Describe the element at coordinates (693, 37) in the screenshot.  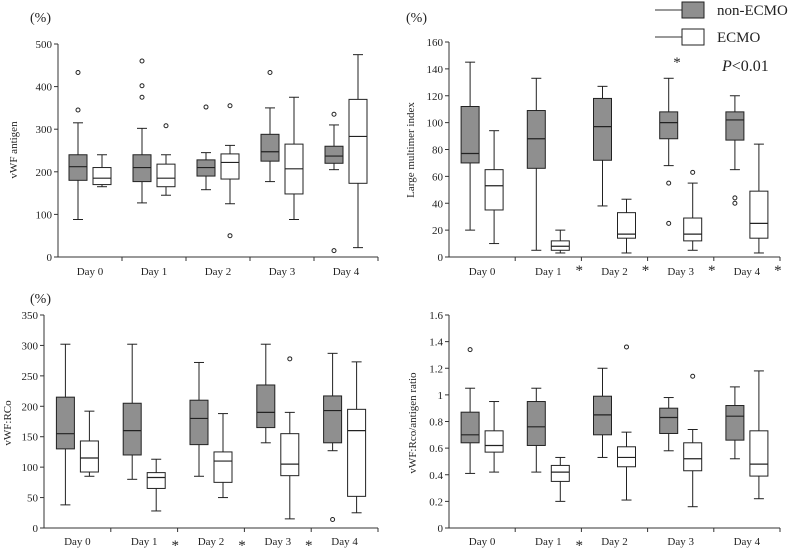
I see `legend-swatch-ecmo` at that location.